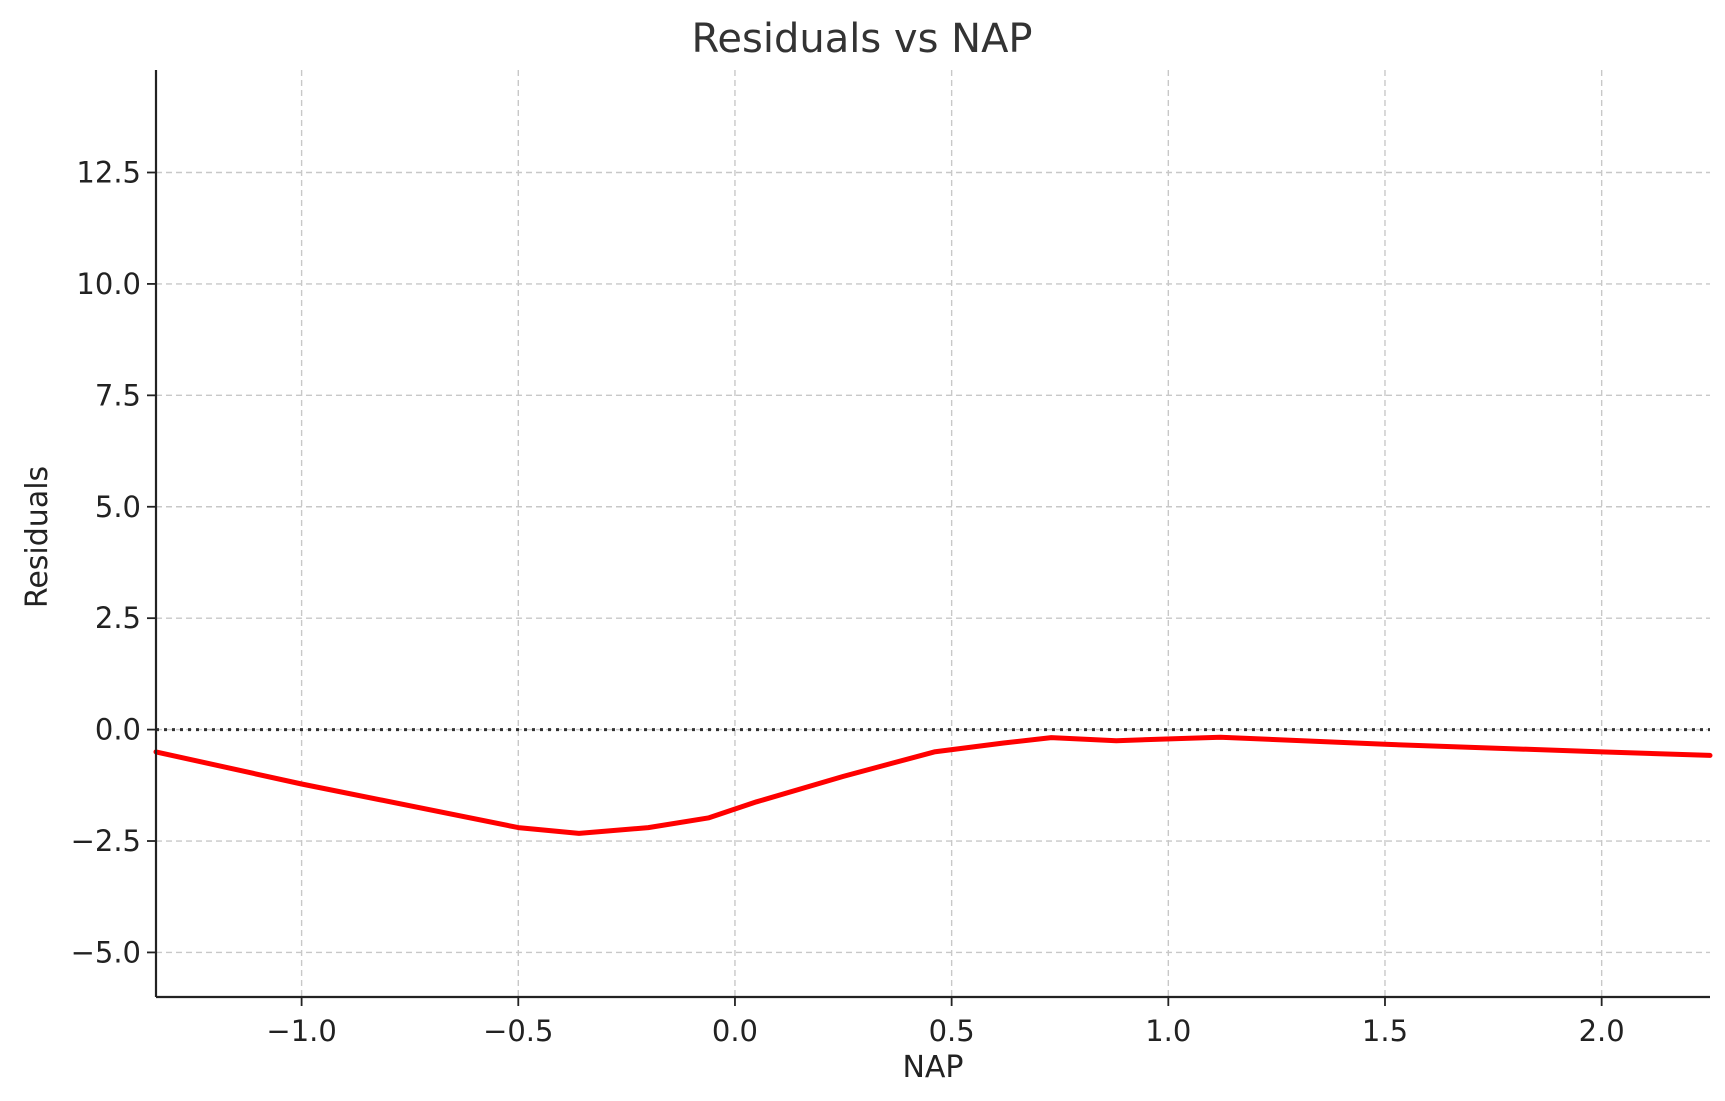 Image resolution: width=1725 pixels, height=1101 pixels. What do you see at coordinates (118, 730) in the screenshot?
I see `y-tick-label: 0.0` at bounding box center [118, 730].